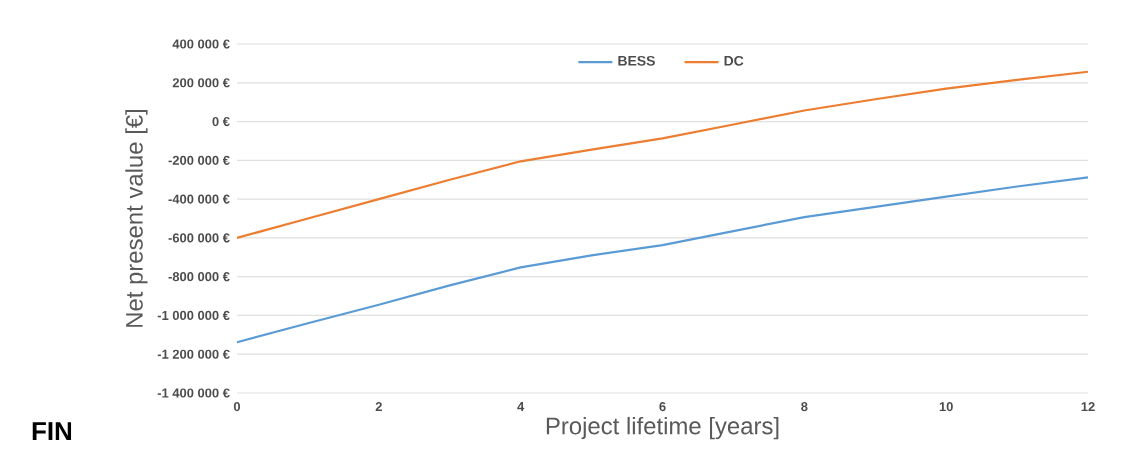  What do you see at coordinates (734, 60) in the screenshot?
I see `legend-label: DC` at bounding box center [734, 60].